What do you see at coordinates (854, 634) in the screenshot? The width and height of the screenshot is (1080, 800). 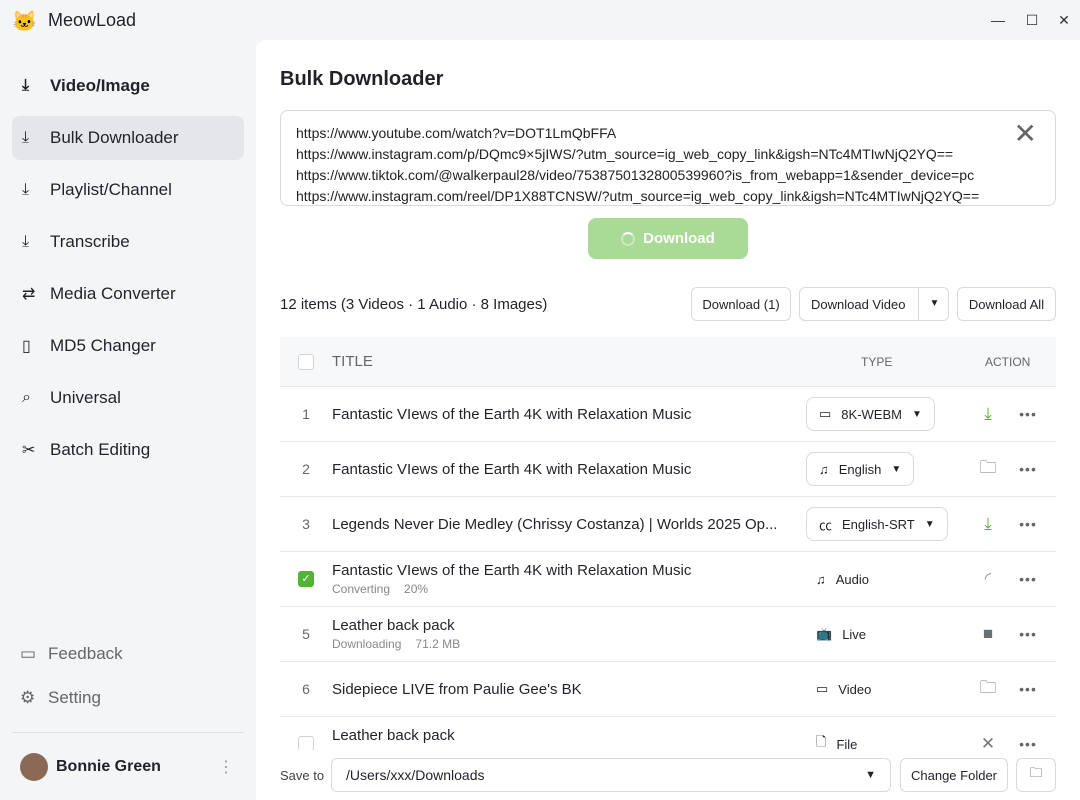 I see `row-type: Live` at bounding box center [854, 634].